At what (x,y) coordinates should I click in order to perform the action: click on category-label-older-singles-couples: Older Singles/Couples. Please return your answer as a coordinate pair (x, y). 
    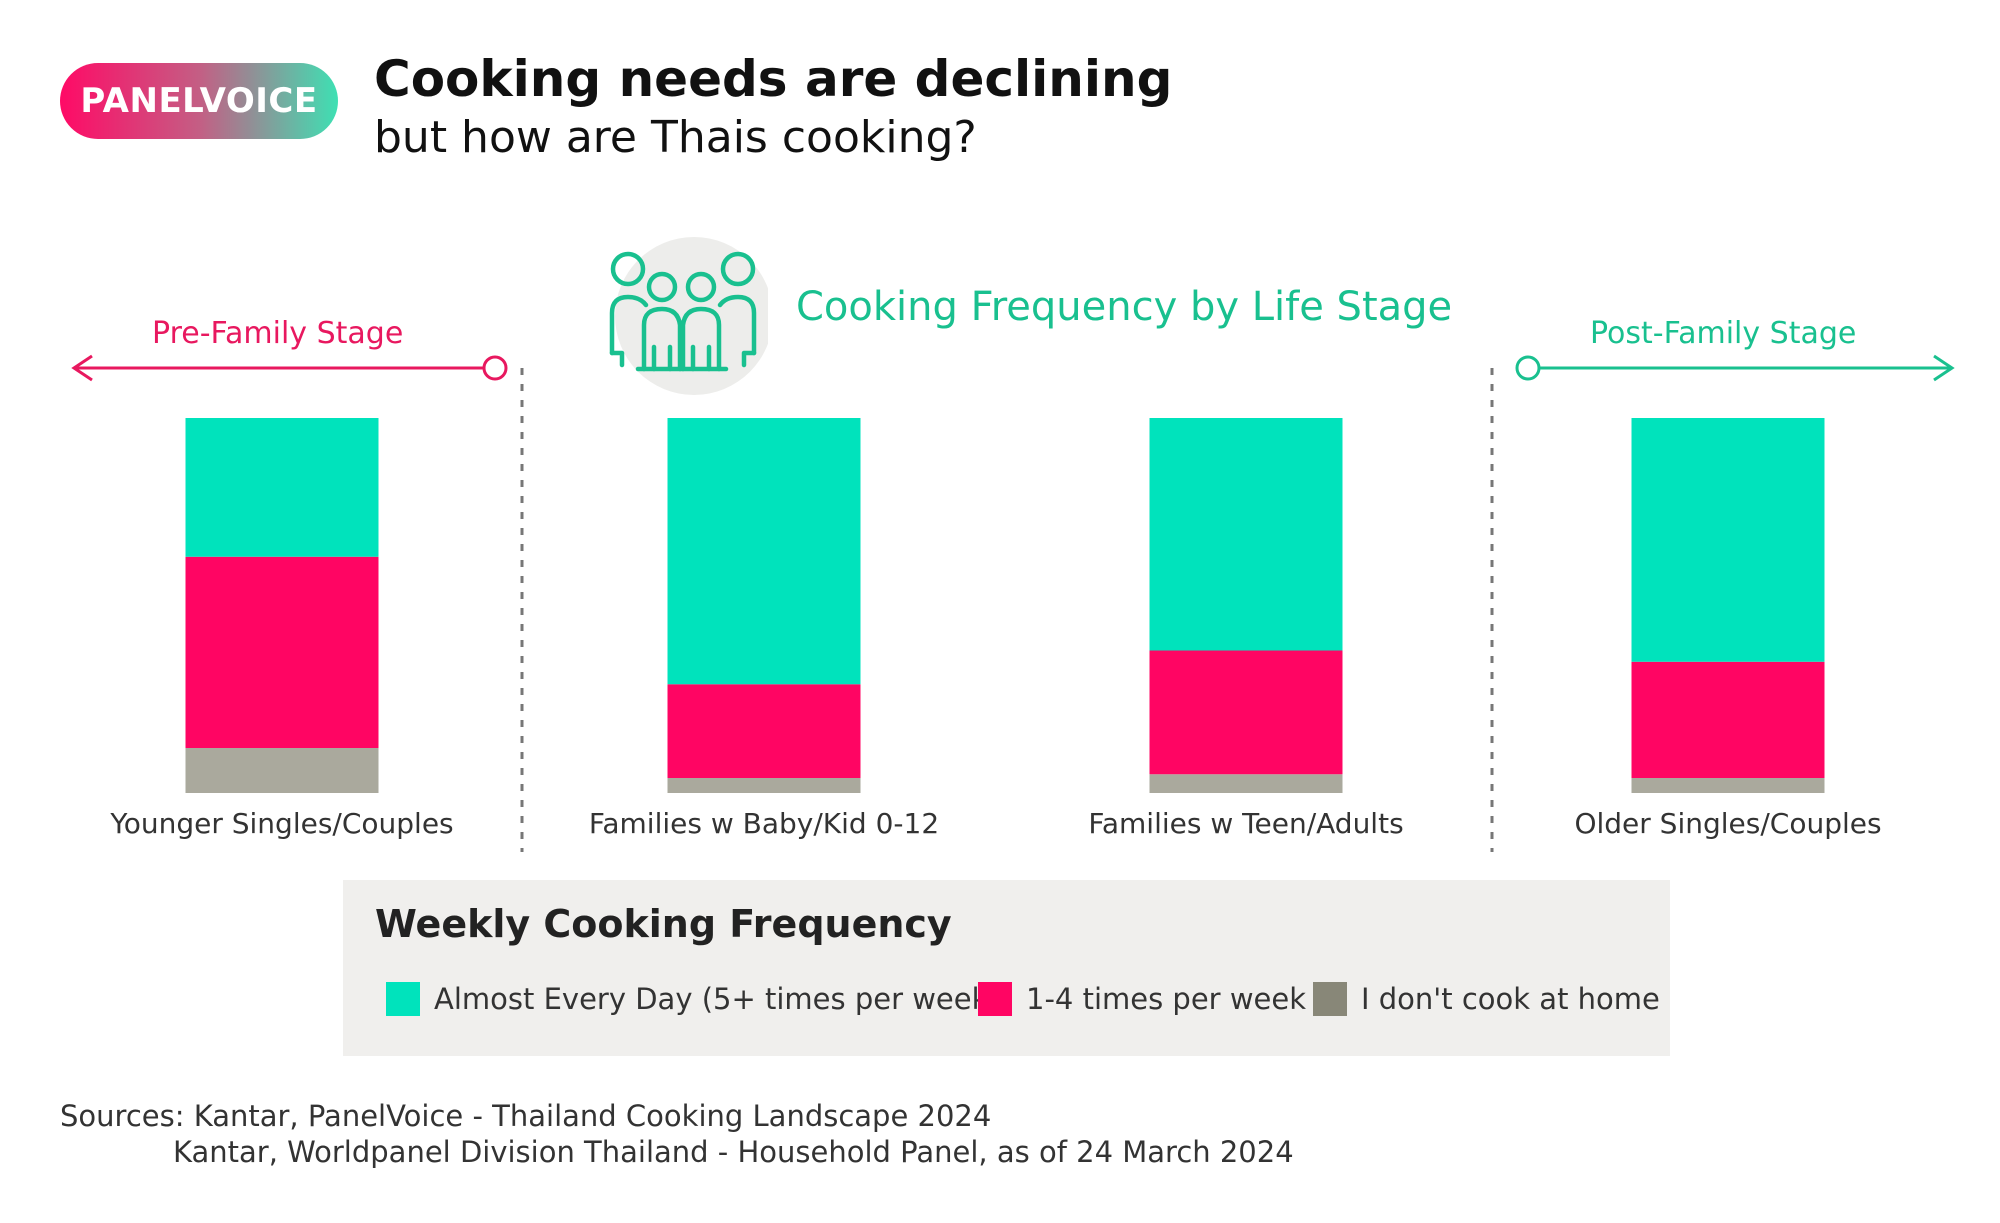
    Looking at the image, I should click on (1727, 823).